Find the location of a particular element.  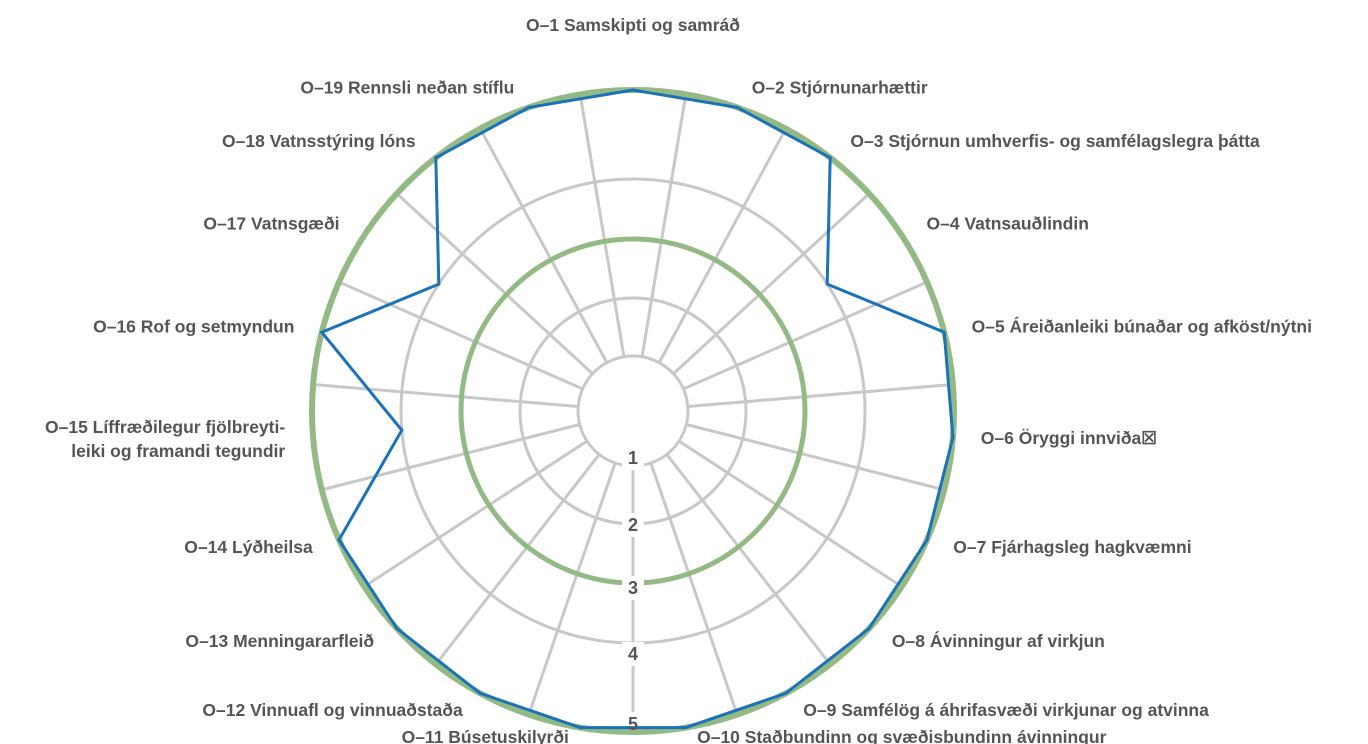

category-label: O–19 Rennsli neðan stíflu is located at coordinates (407, 88).